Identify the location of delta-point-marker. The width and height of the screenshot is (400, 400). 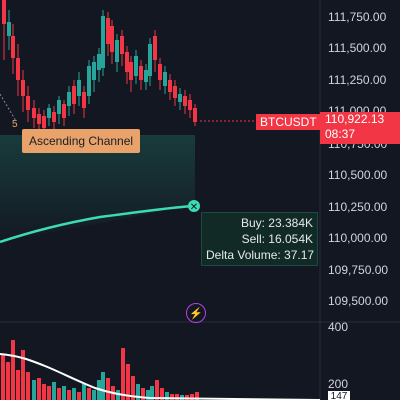
(194, 206).